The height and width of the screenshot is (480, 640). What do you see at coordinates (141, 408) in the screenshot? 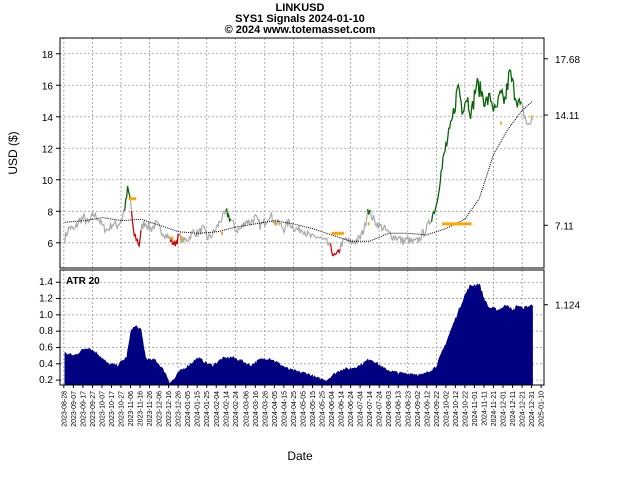
I see `x-tick-label: 2023-11-16` at bounding box center [141, 408].